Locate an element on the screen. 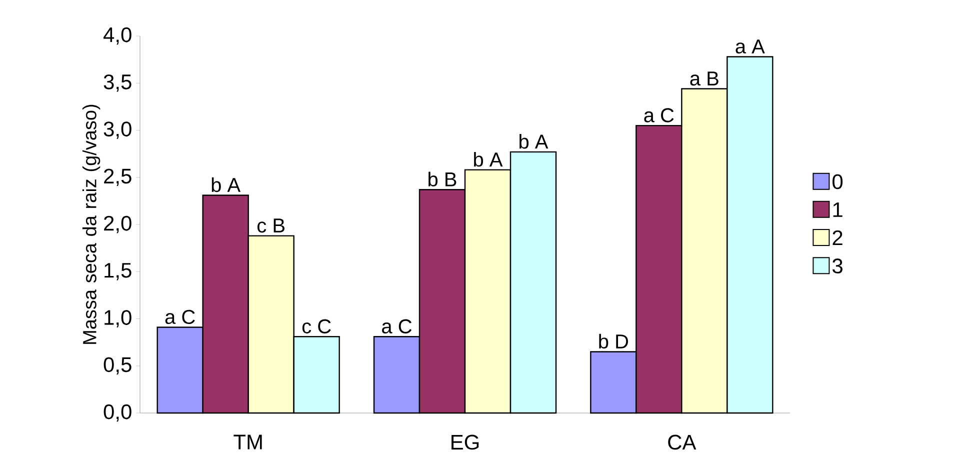 The height and width of the screenshot is (472, 957). legend-label: 2 is located at coordinates (837, 238).